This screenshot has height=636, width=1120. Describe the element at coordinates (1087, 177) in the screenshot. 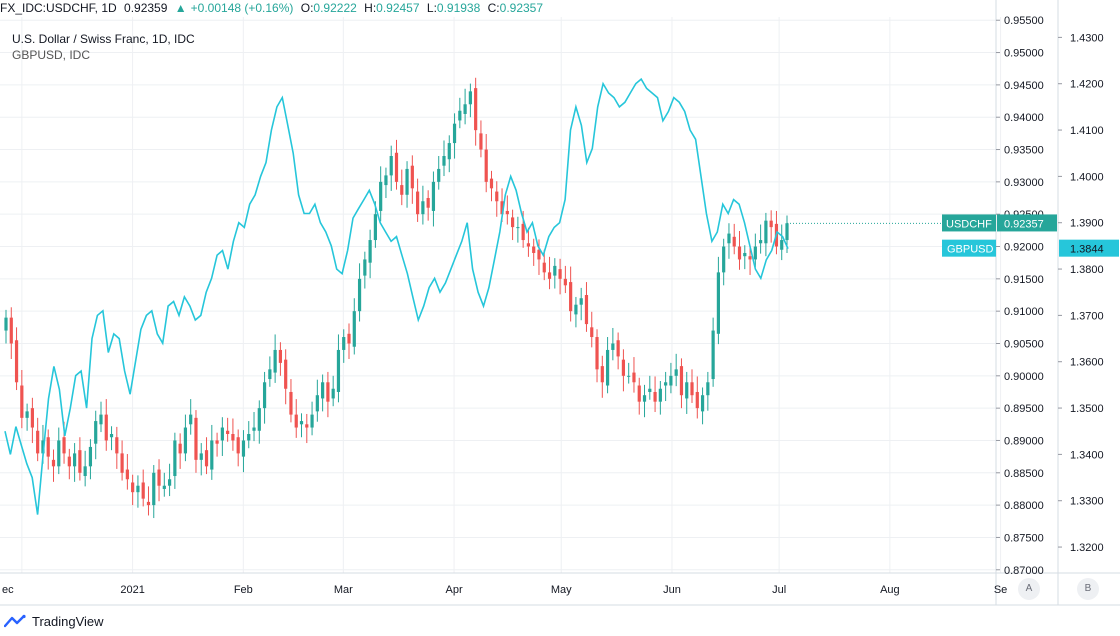

I see `gbpusd-tick-label: 1.4000` at that location.